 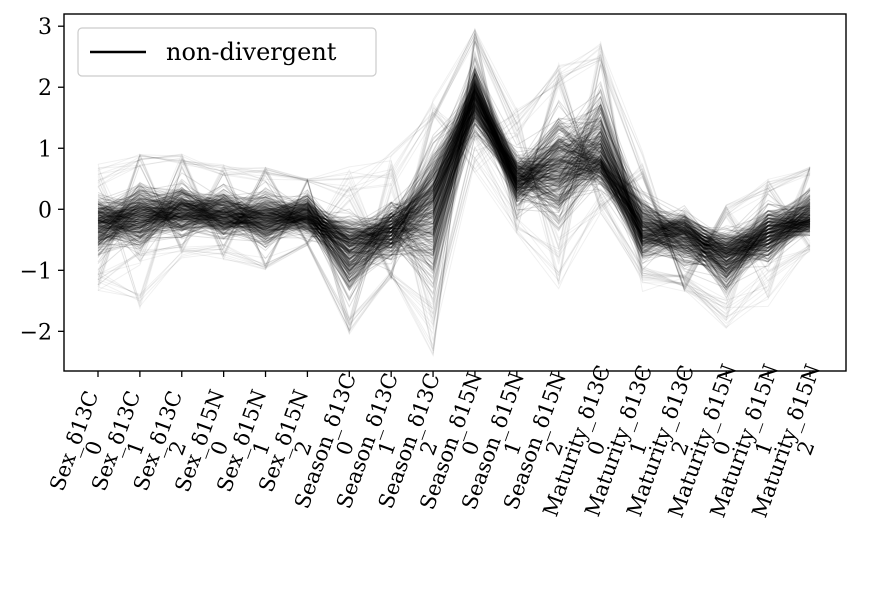 I want to click on y-tick-label: 3, so click(x=45, y=27).